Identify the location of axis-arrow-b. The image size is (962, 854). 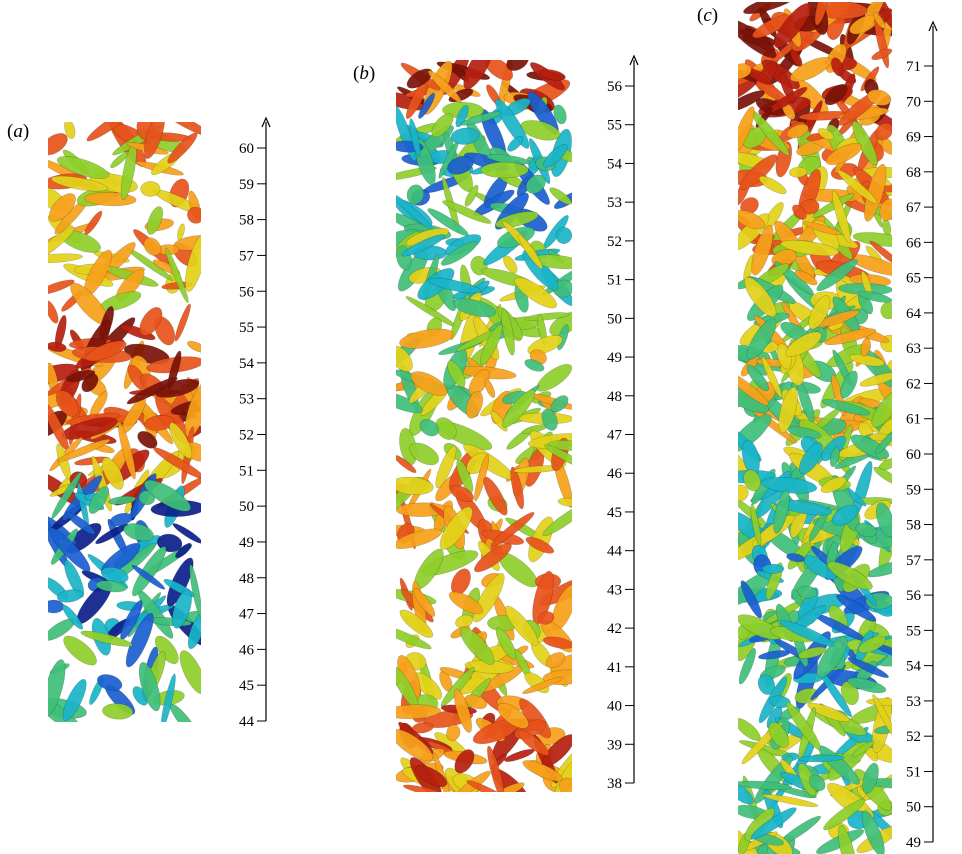
(634, 60).